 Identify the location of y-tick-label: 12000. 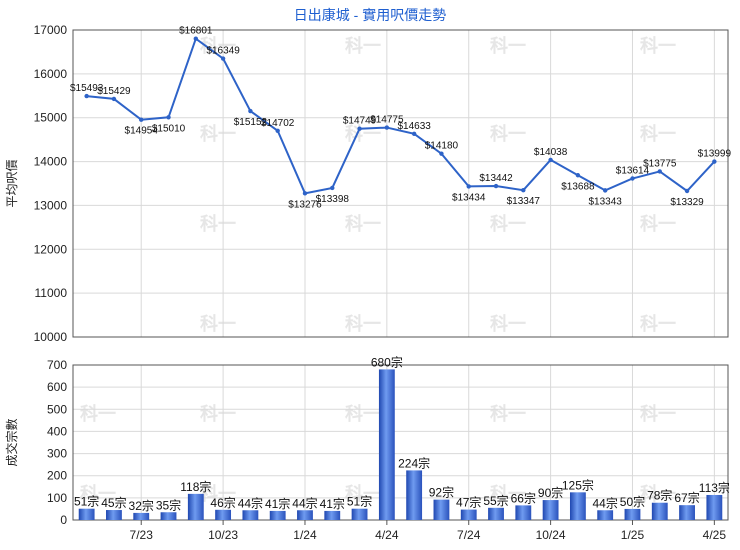
(51, 249).